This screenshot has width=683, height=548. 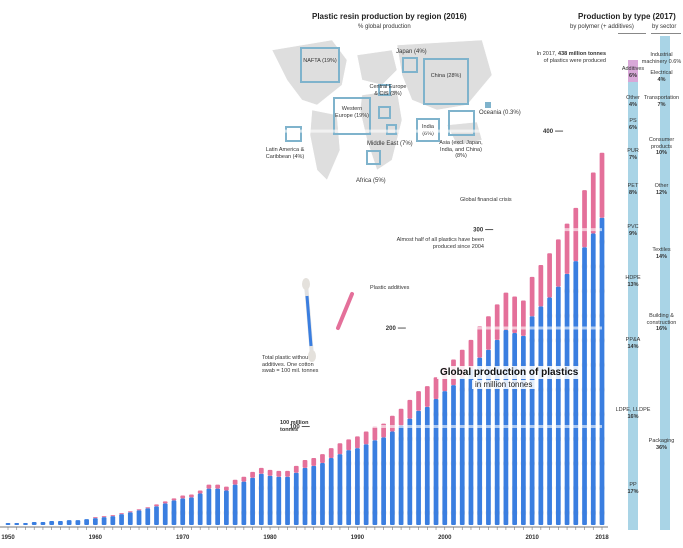 I want to click on sector-label-other: Other 12%, so click(x=661, y=189).